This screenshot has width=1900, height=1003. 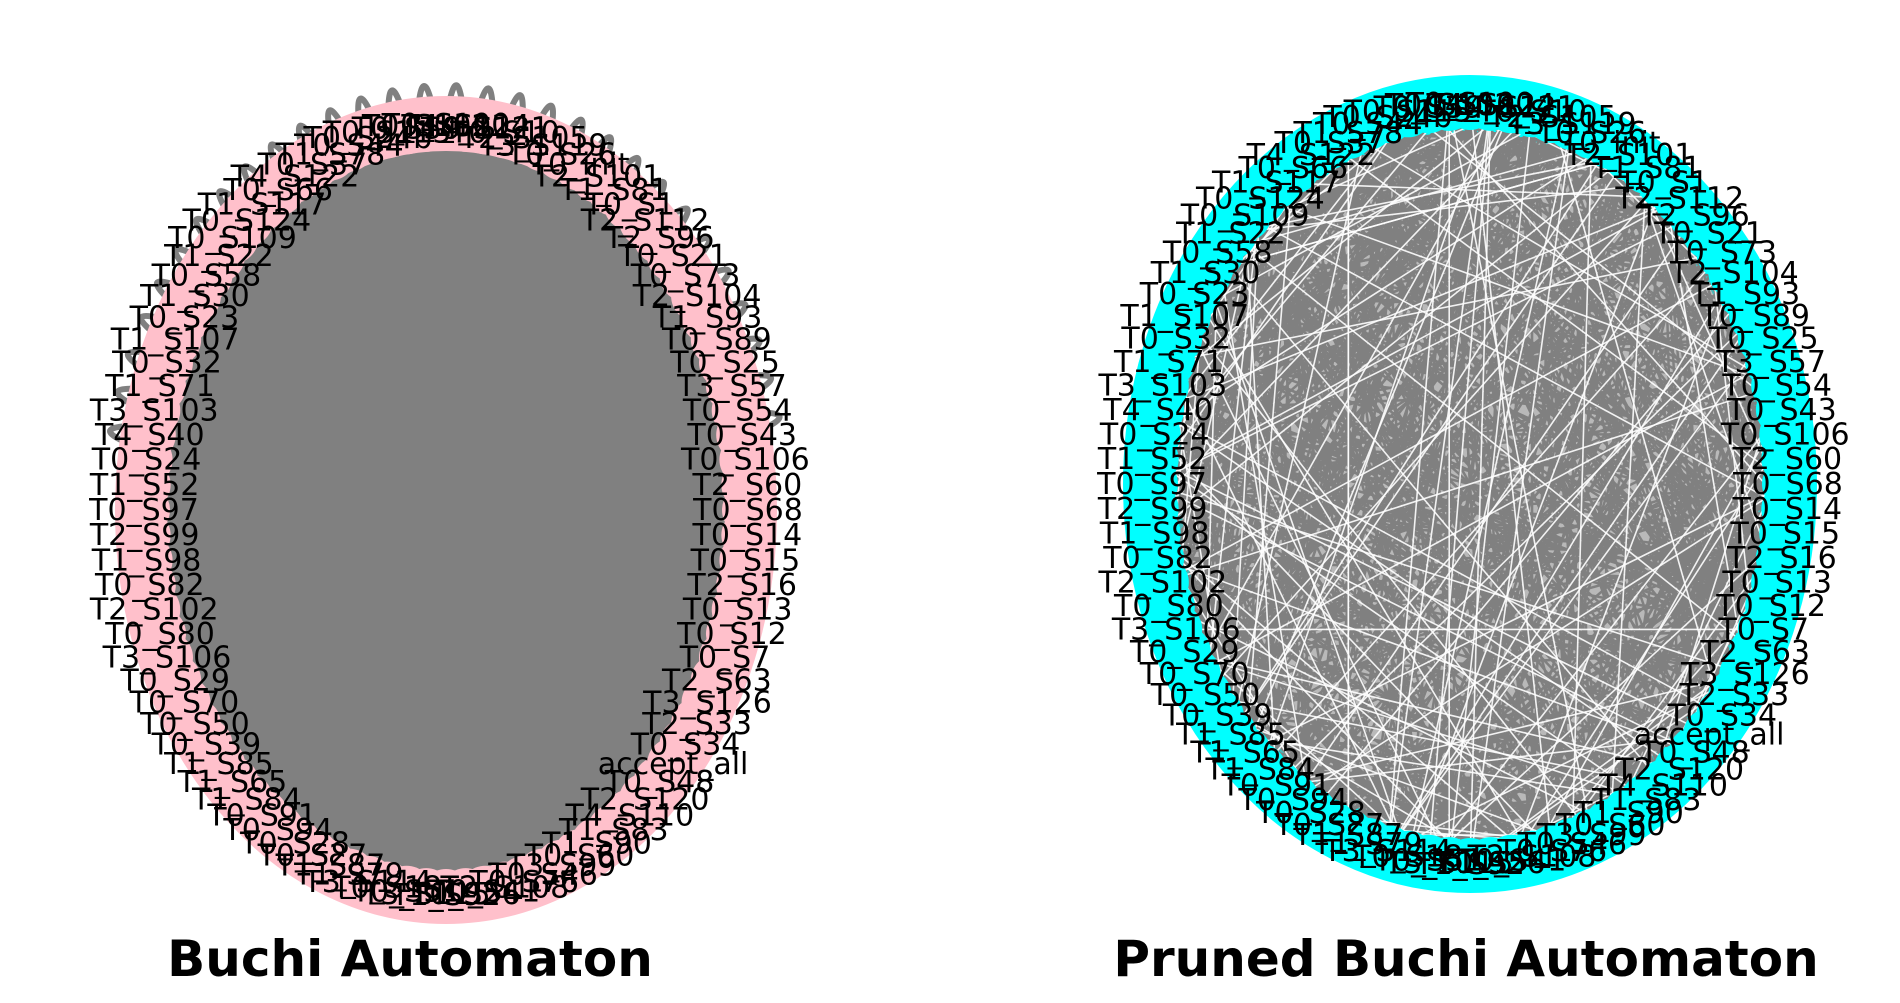 I want to click on node-label: T0_S46, so click(x=1571, y=844).